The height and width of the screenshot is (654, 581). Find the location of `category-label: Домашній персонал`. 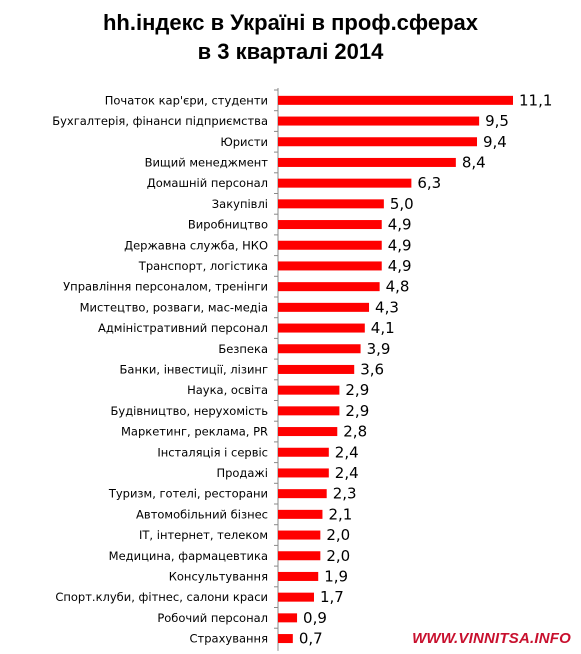

category-label: Домашній персонал is located at coordinates (207, 183).